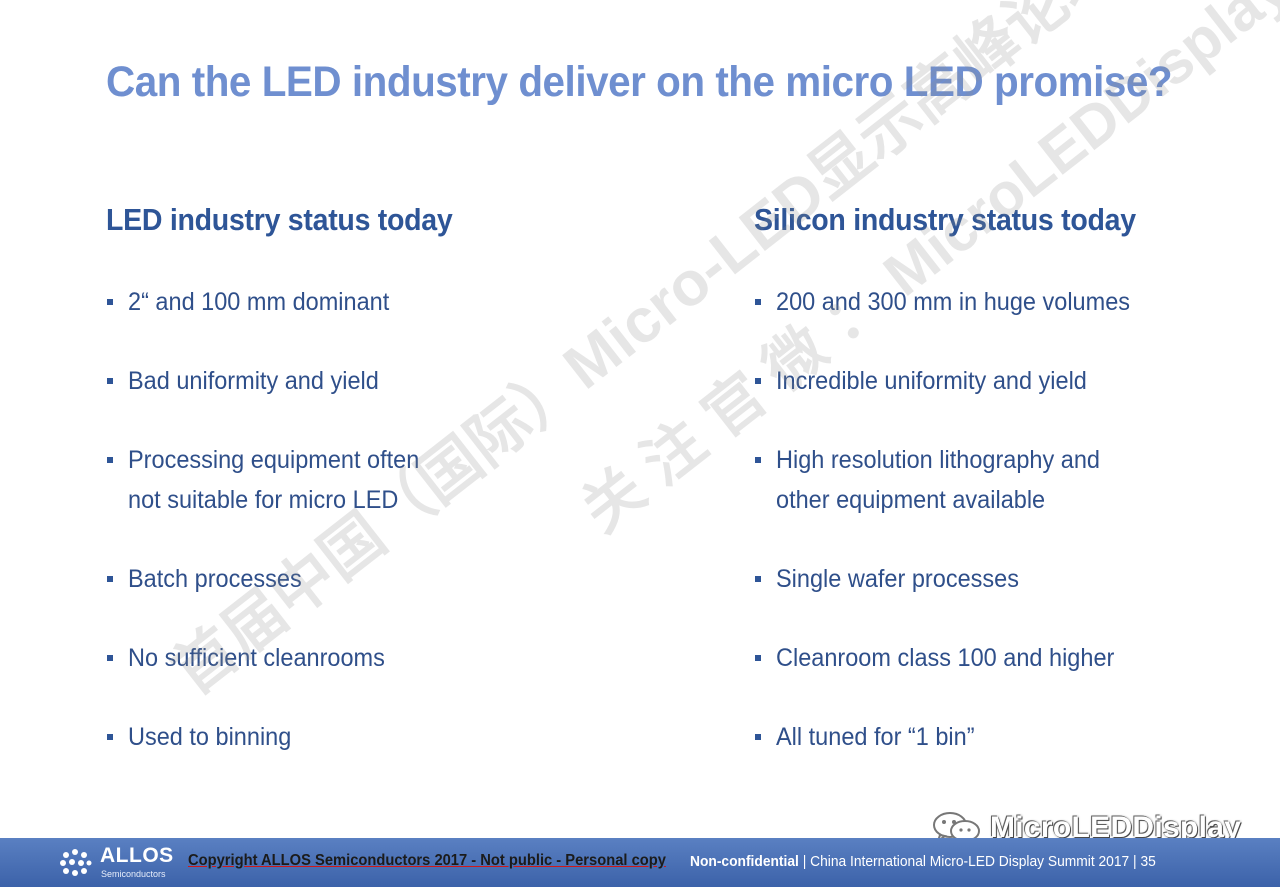  I want to click on list-item: Cleanroom class 100 and higher, so click(1004, 658).